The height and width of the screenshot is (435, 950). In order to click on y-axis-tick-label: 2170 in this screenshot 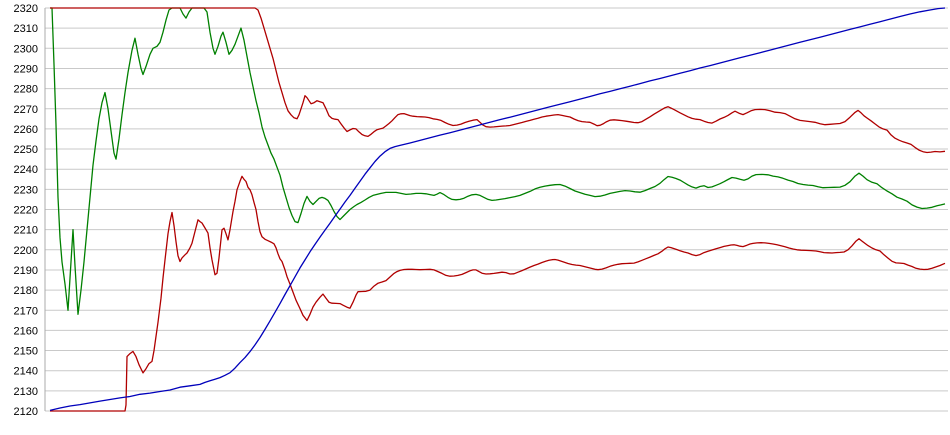, I will do `click(26, 311)`.